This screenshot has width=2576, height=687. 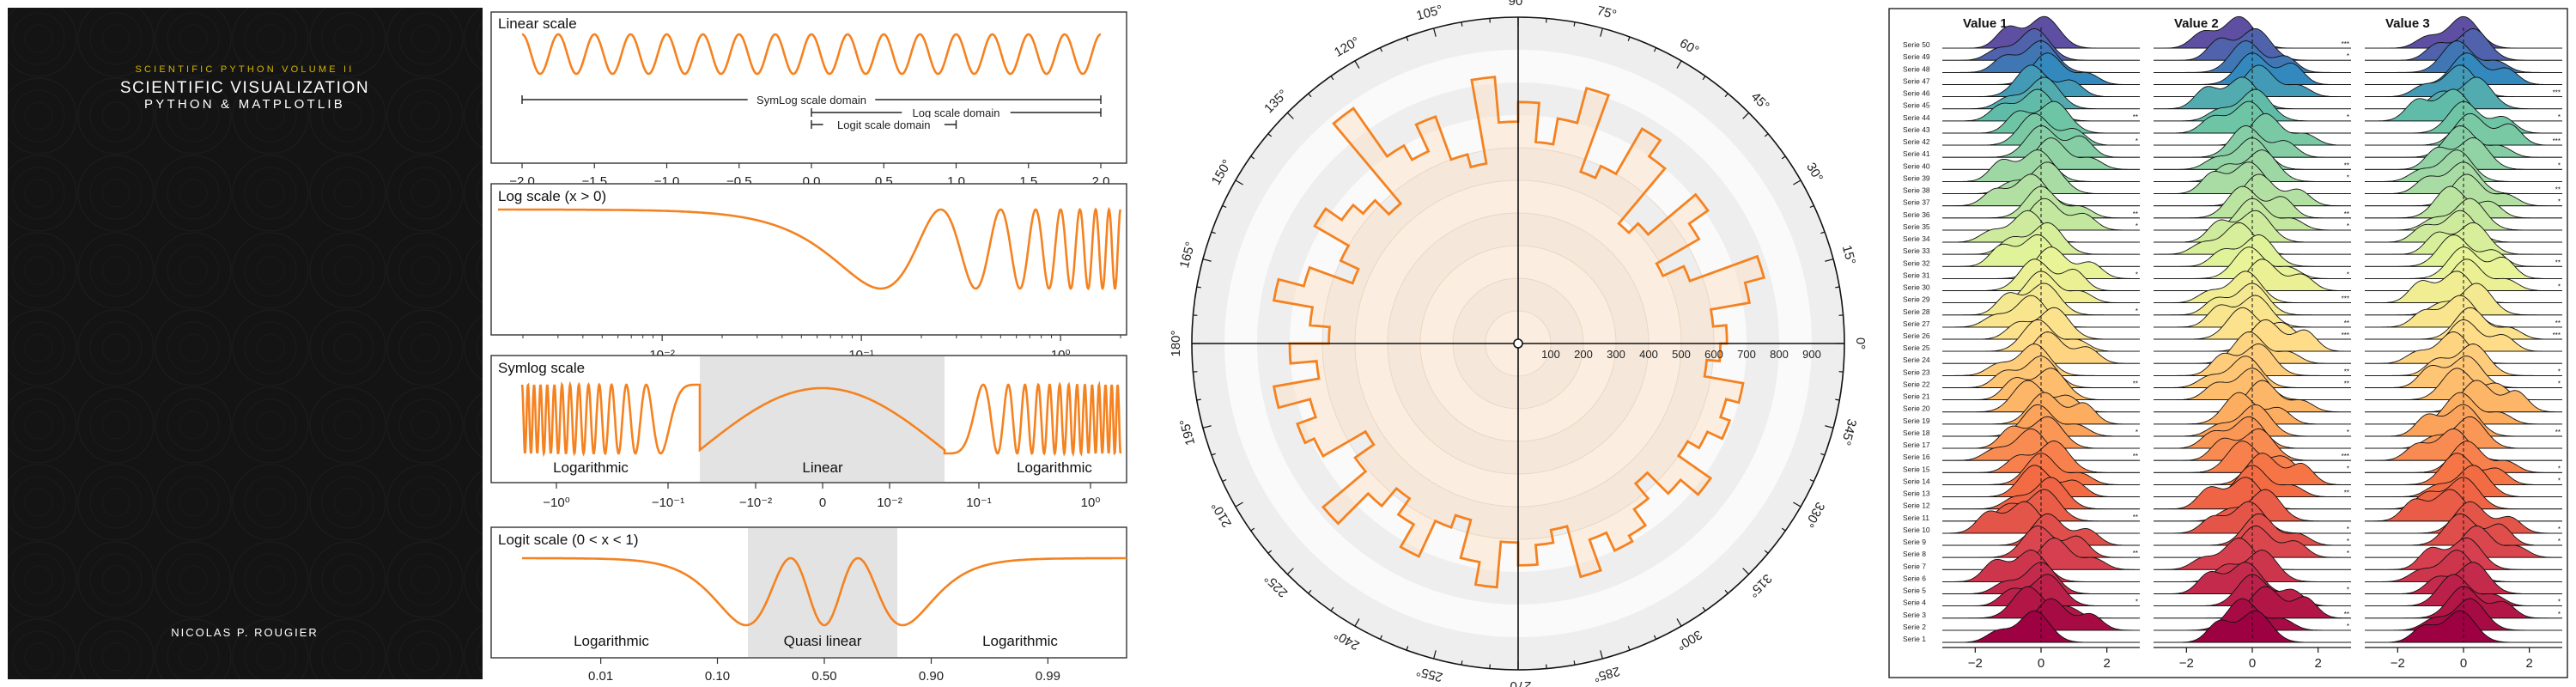 I want to click on series-label: Serie 28, so click(x=1916, y=311).